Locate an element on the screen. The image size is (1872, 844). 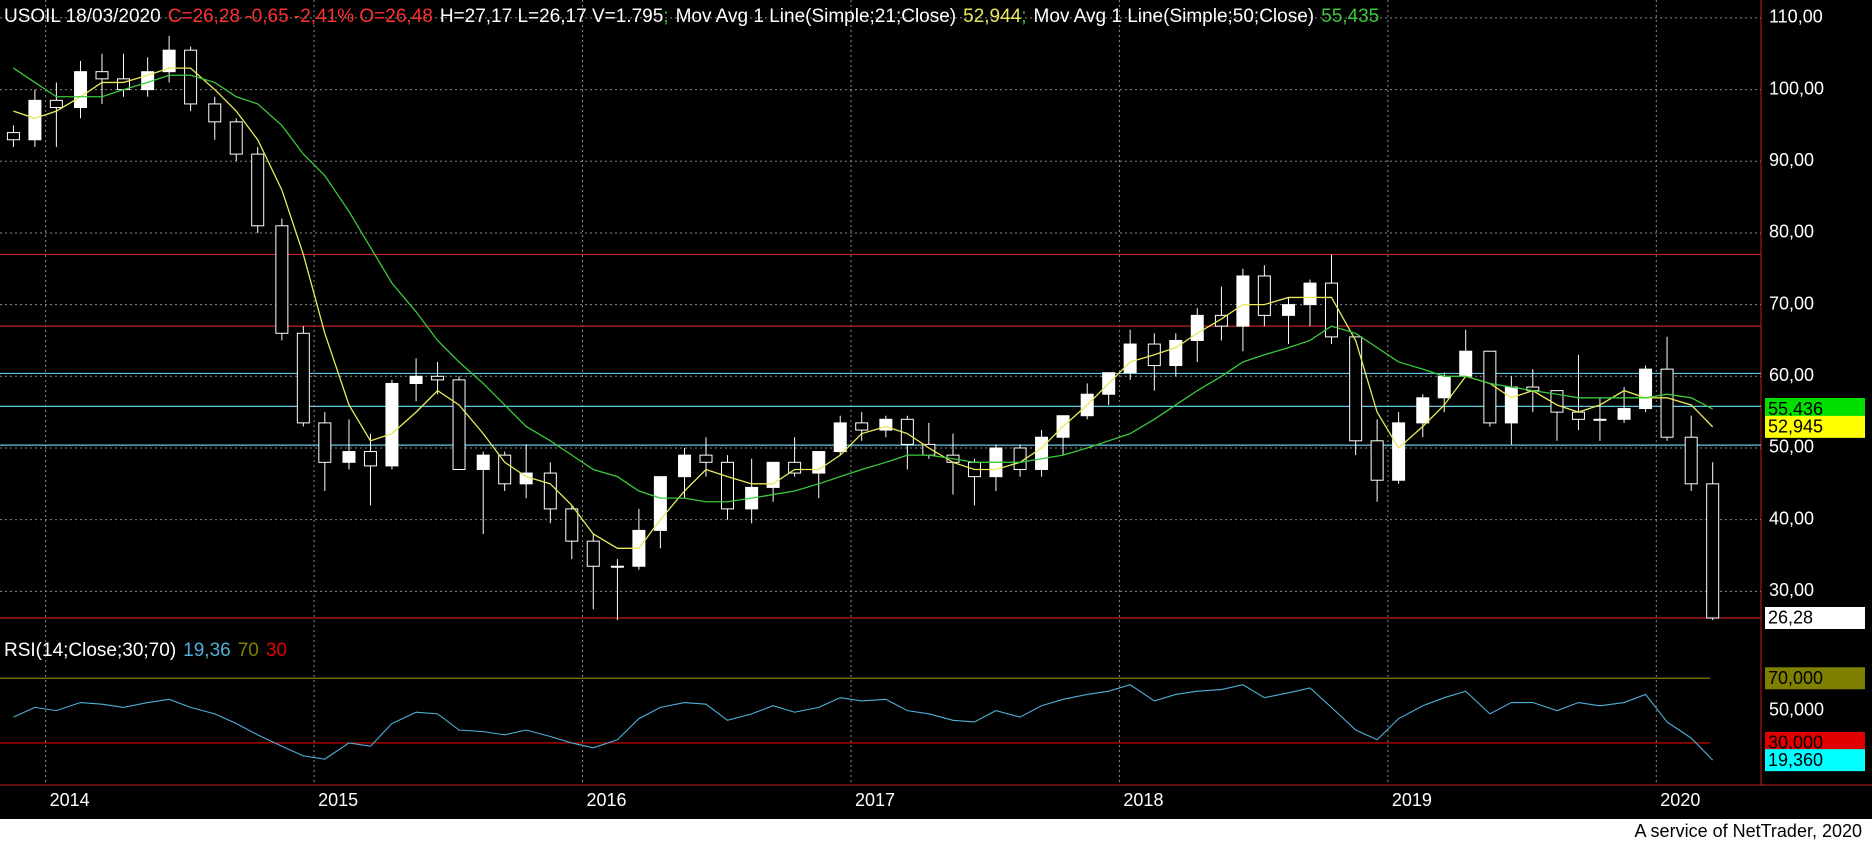
price-marker-label: 19,360 is located at coordinates (1795, 760).